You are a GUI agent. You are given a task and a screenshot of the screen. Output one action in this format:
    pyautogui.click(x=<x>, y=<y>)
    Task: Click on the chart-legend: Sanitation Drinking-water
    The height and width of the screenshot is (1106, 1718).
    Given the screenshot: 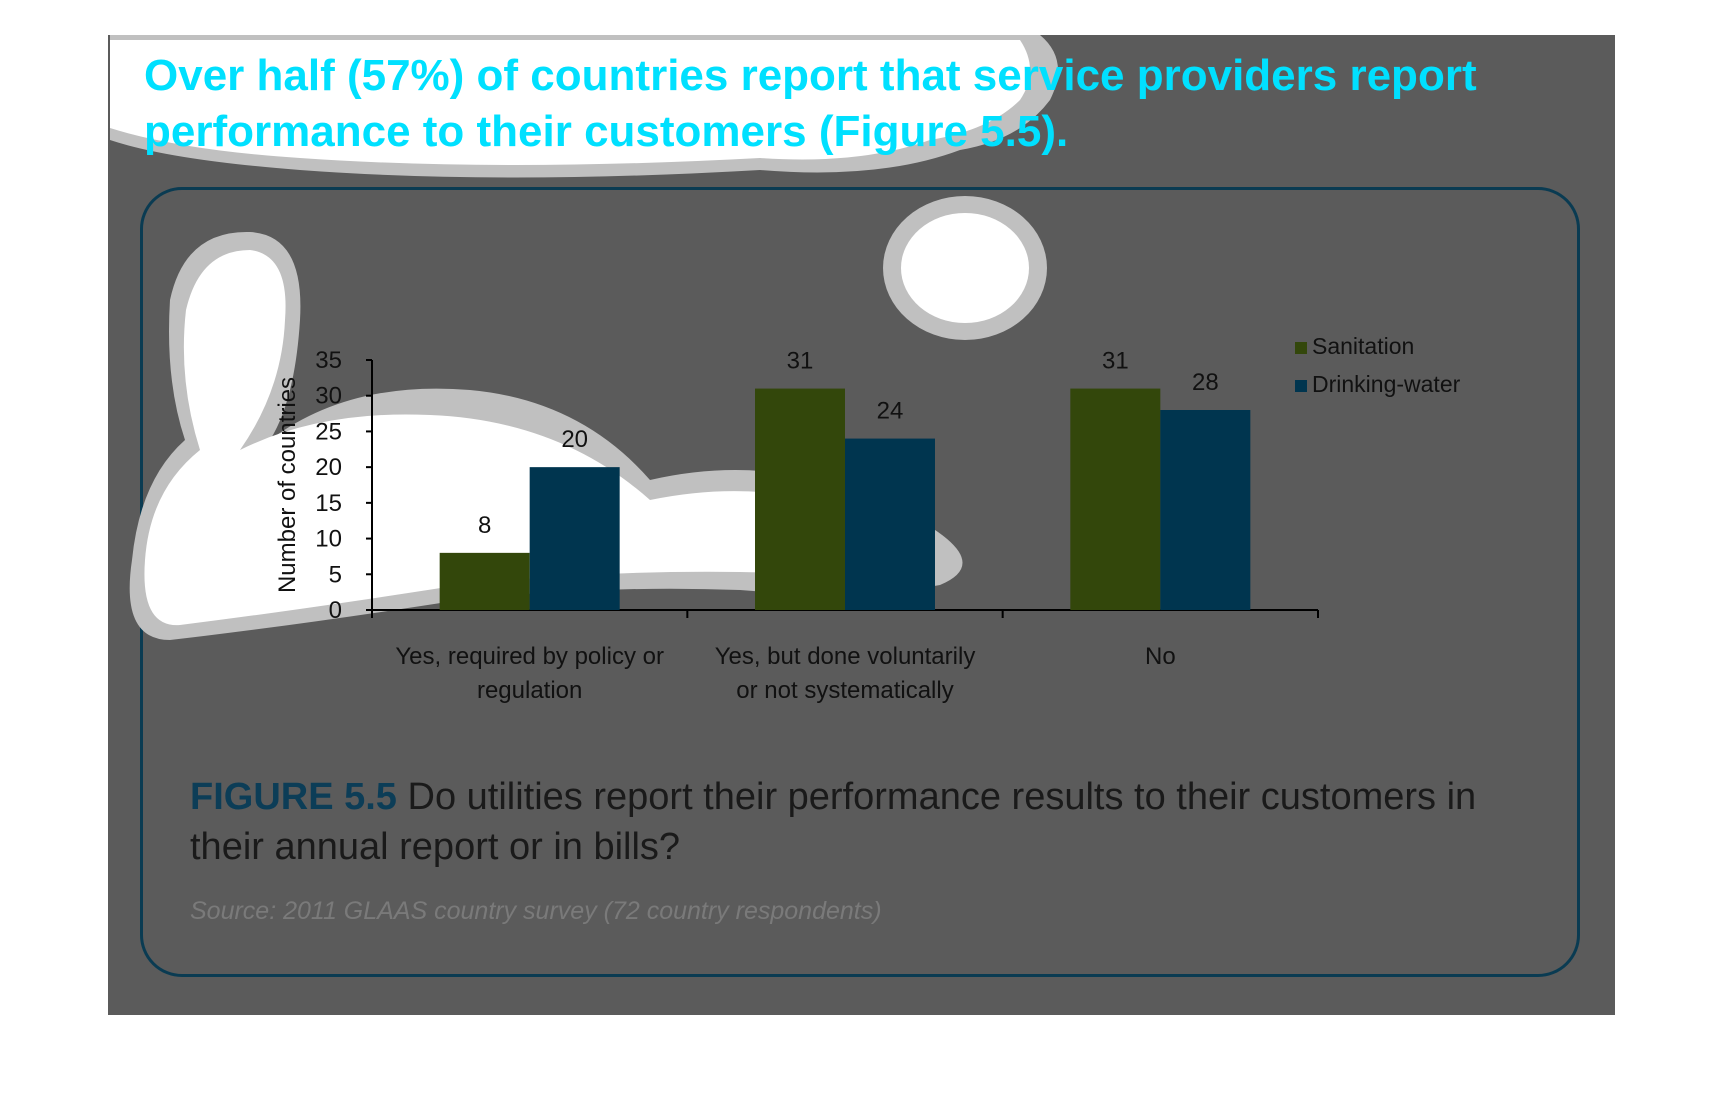 What is the action you would take?
    pyautogui.click(x=1378, y=365)
    